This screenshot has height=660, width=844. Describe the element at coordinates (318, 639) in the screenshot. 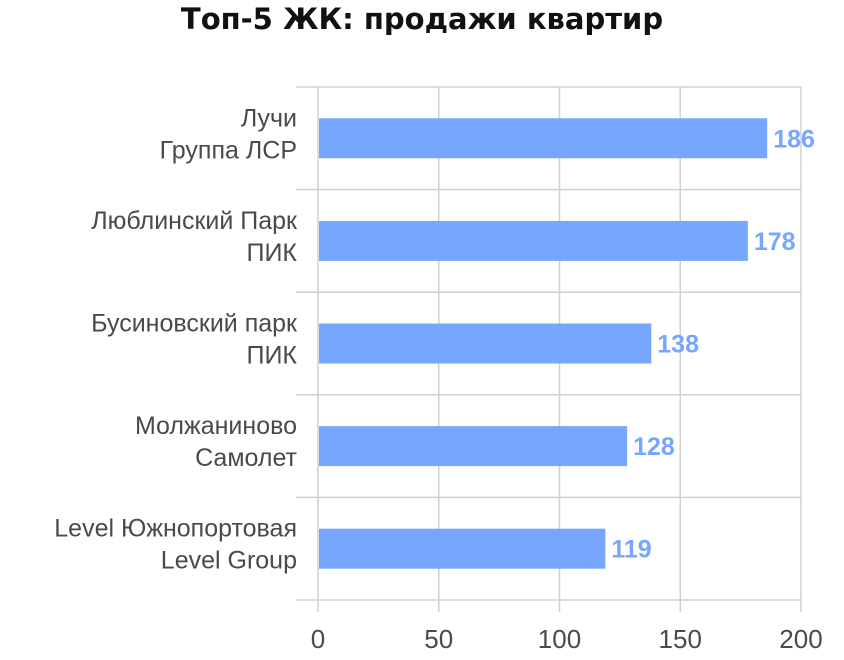

I see `x-tick-label: 0` at that location.